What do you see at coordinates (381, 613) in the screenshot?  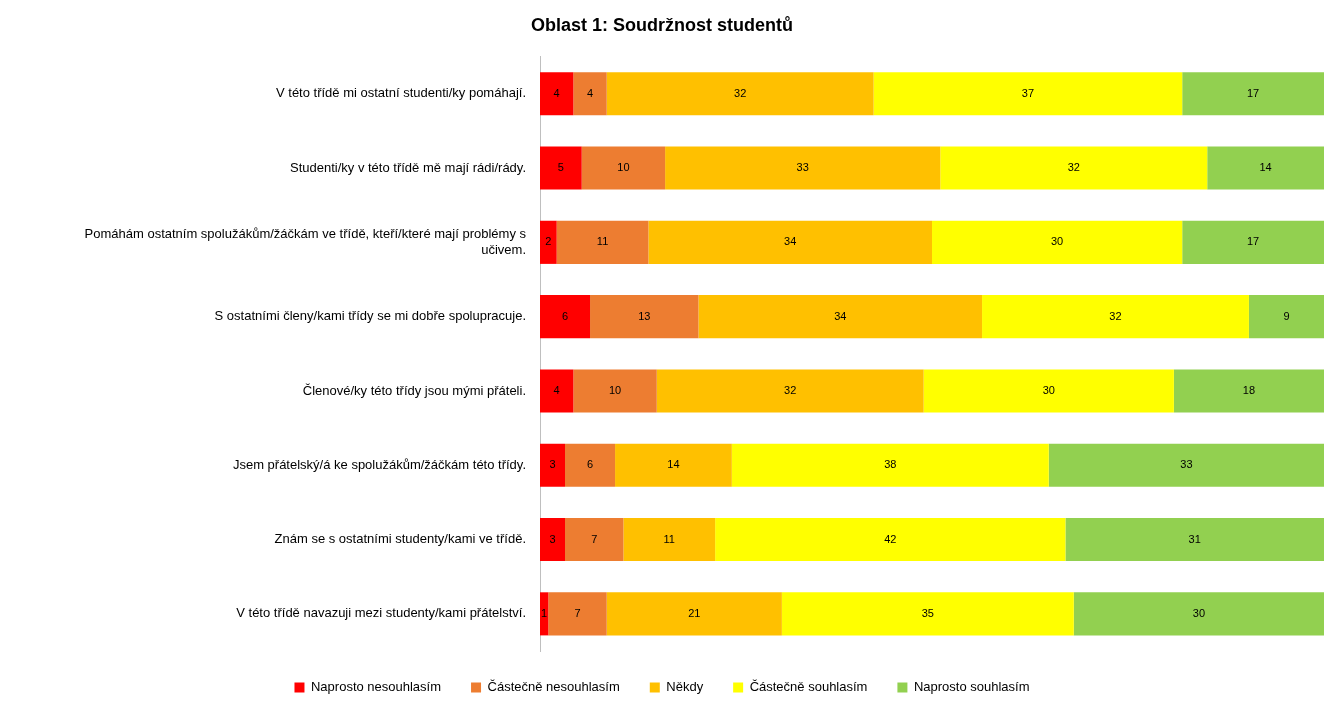 I see `y-tick-label: V této třídě navazuji mezi studenty/kami přátelství.` at bounding box center [381, 613].